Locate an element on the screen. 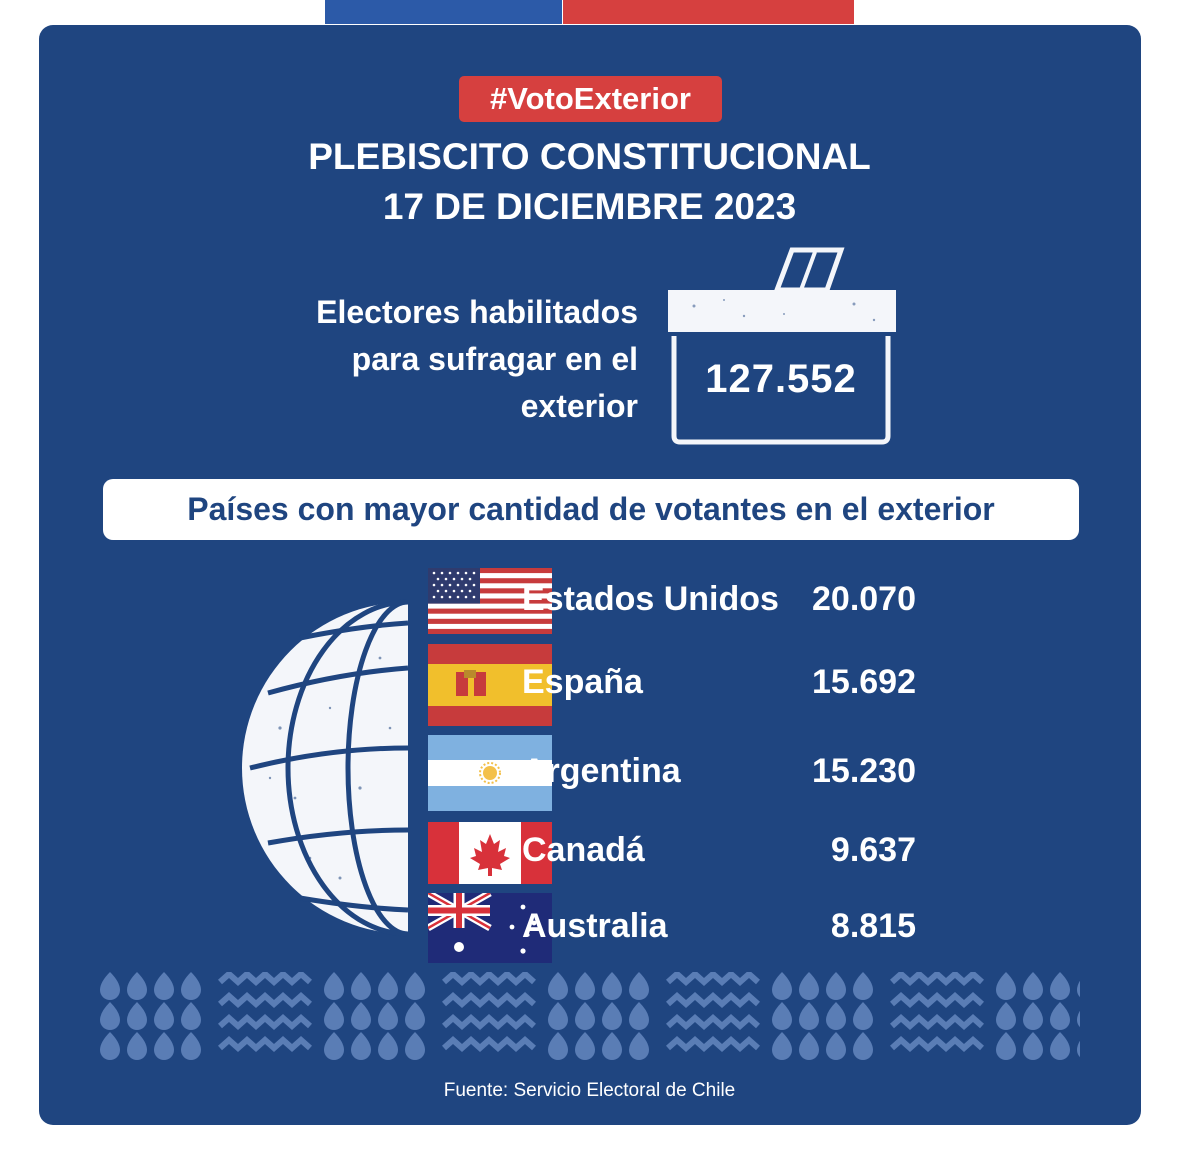 This screenshot has height=1155, width=1179. country-name: Canadá is located at coordinates (583, 850).